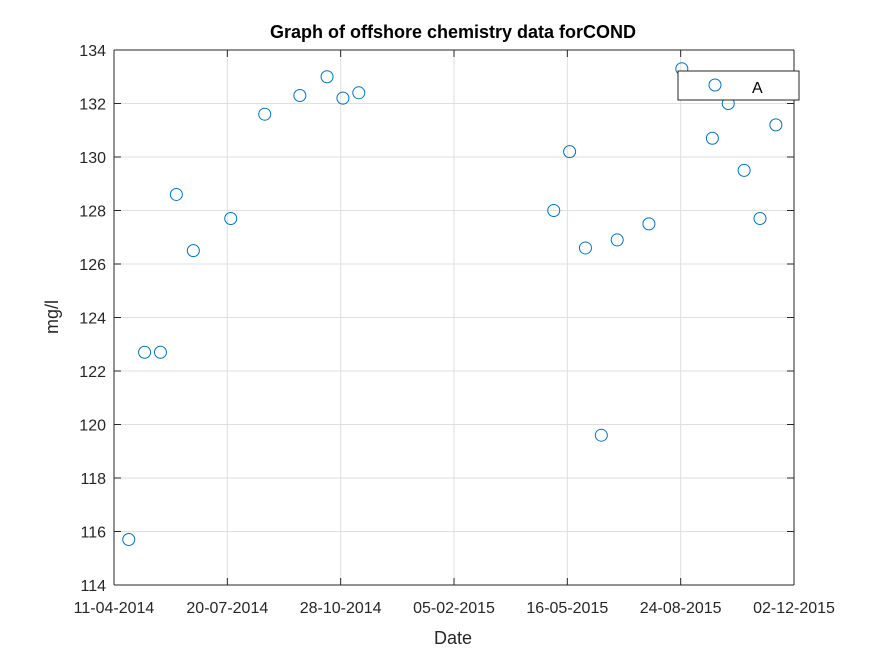  I want to click on x-tick-label: 24-08-2015, so click(681, 608).